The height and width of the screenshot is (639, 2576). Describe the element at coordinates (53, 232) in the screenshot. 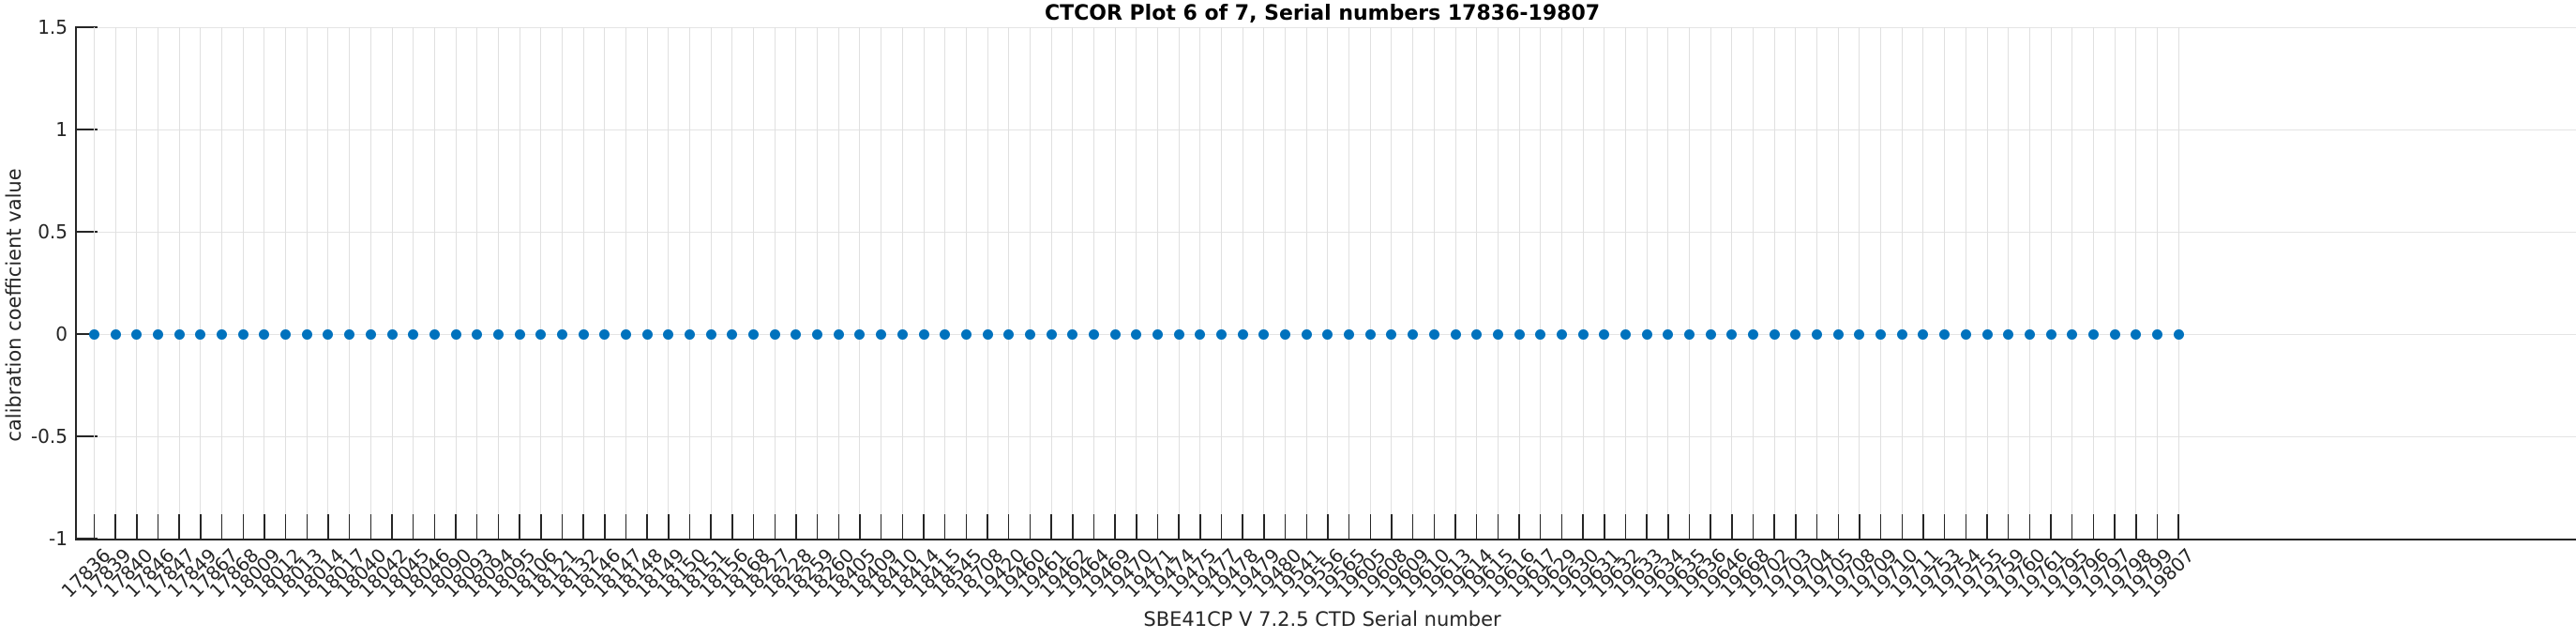

I see `y-tick-label: 0.5` at that location.